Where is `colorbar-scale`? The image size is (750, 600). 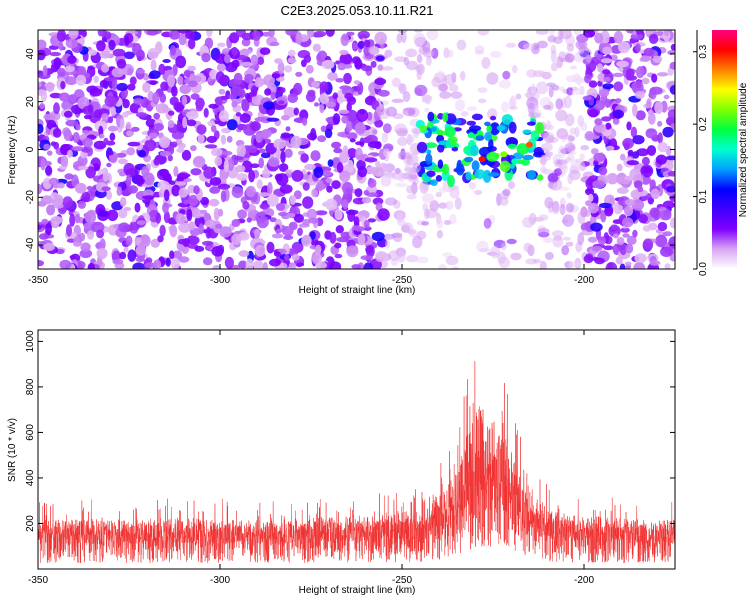
colorbar-scale is located at coordinates (724, 149).